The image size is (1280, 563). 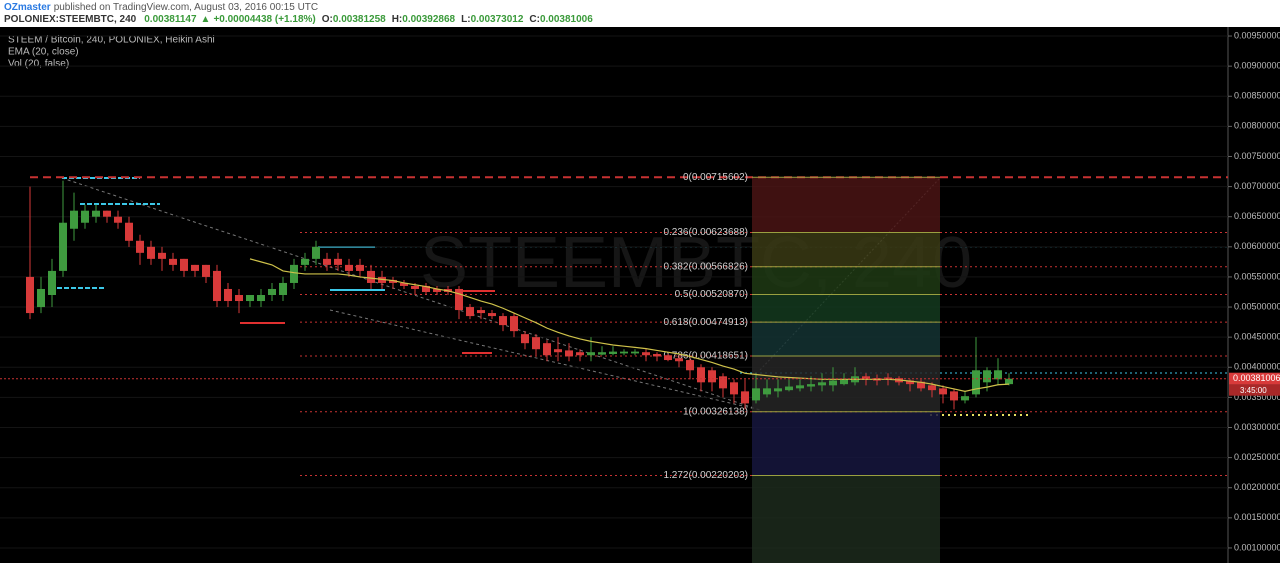 What do you see at coordinates (1257, 186) in the screenshot?
I see `y-tick-label: 0.00700000` at bounding box center [1257, 186].